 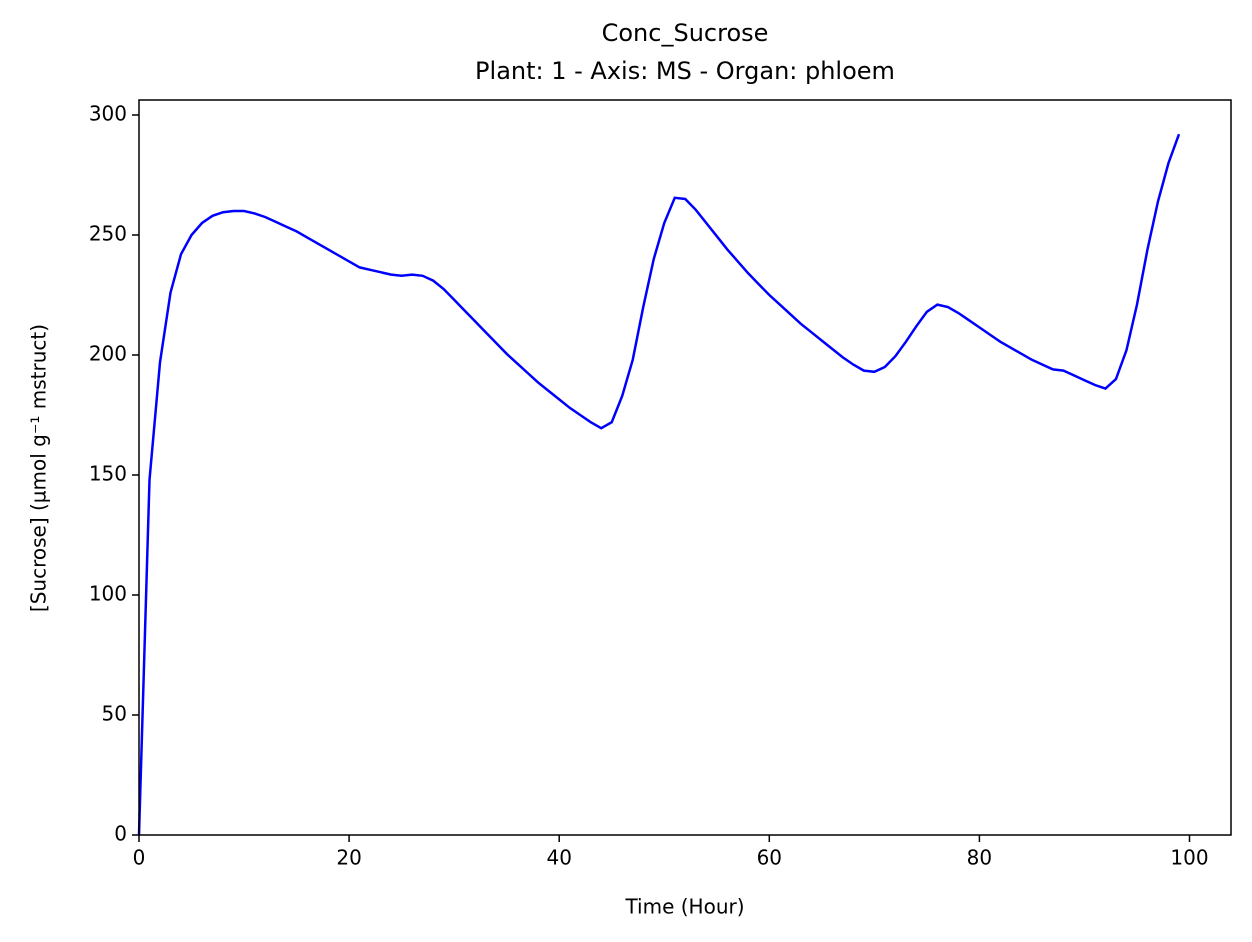 I want to click on y-tick-label: 150, so click(x=108, y=474).